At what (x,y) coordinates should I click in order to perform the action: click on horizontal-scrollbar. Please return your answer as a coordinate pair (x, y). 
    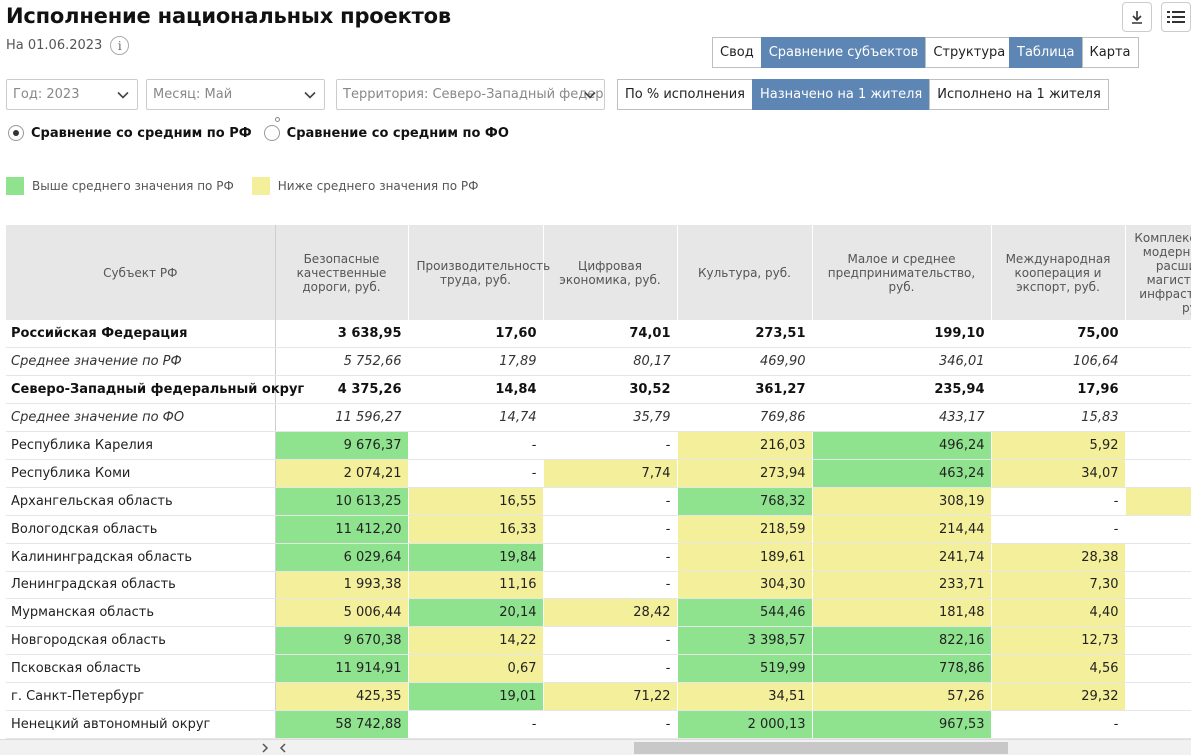
    Looking at the image, I should click on (595, 747).